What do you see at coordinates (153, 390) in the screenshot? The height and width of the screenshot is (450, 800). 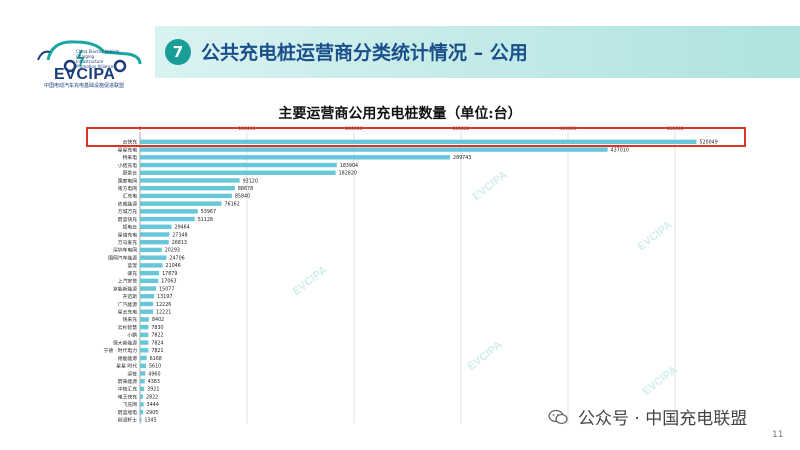 I see `data-label: 3921` at bounding box center [153, 390].